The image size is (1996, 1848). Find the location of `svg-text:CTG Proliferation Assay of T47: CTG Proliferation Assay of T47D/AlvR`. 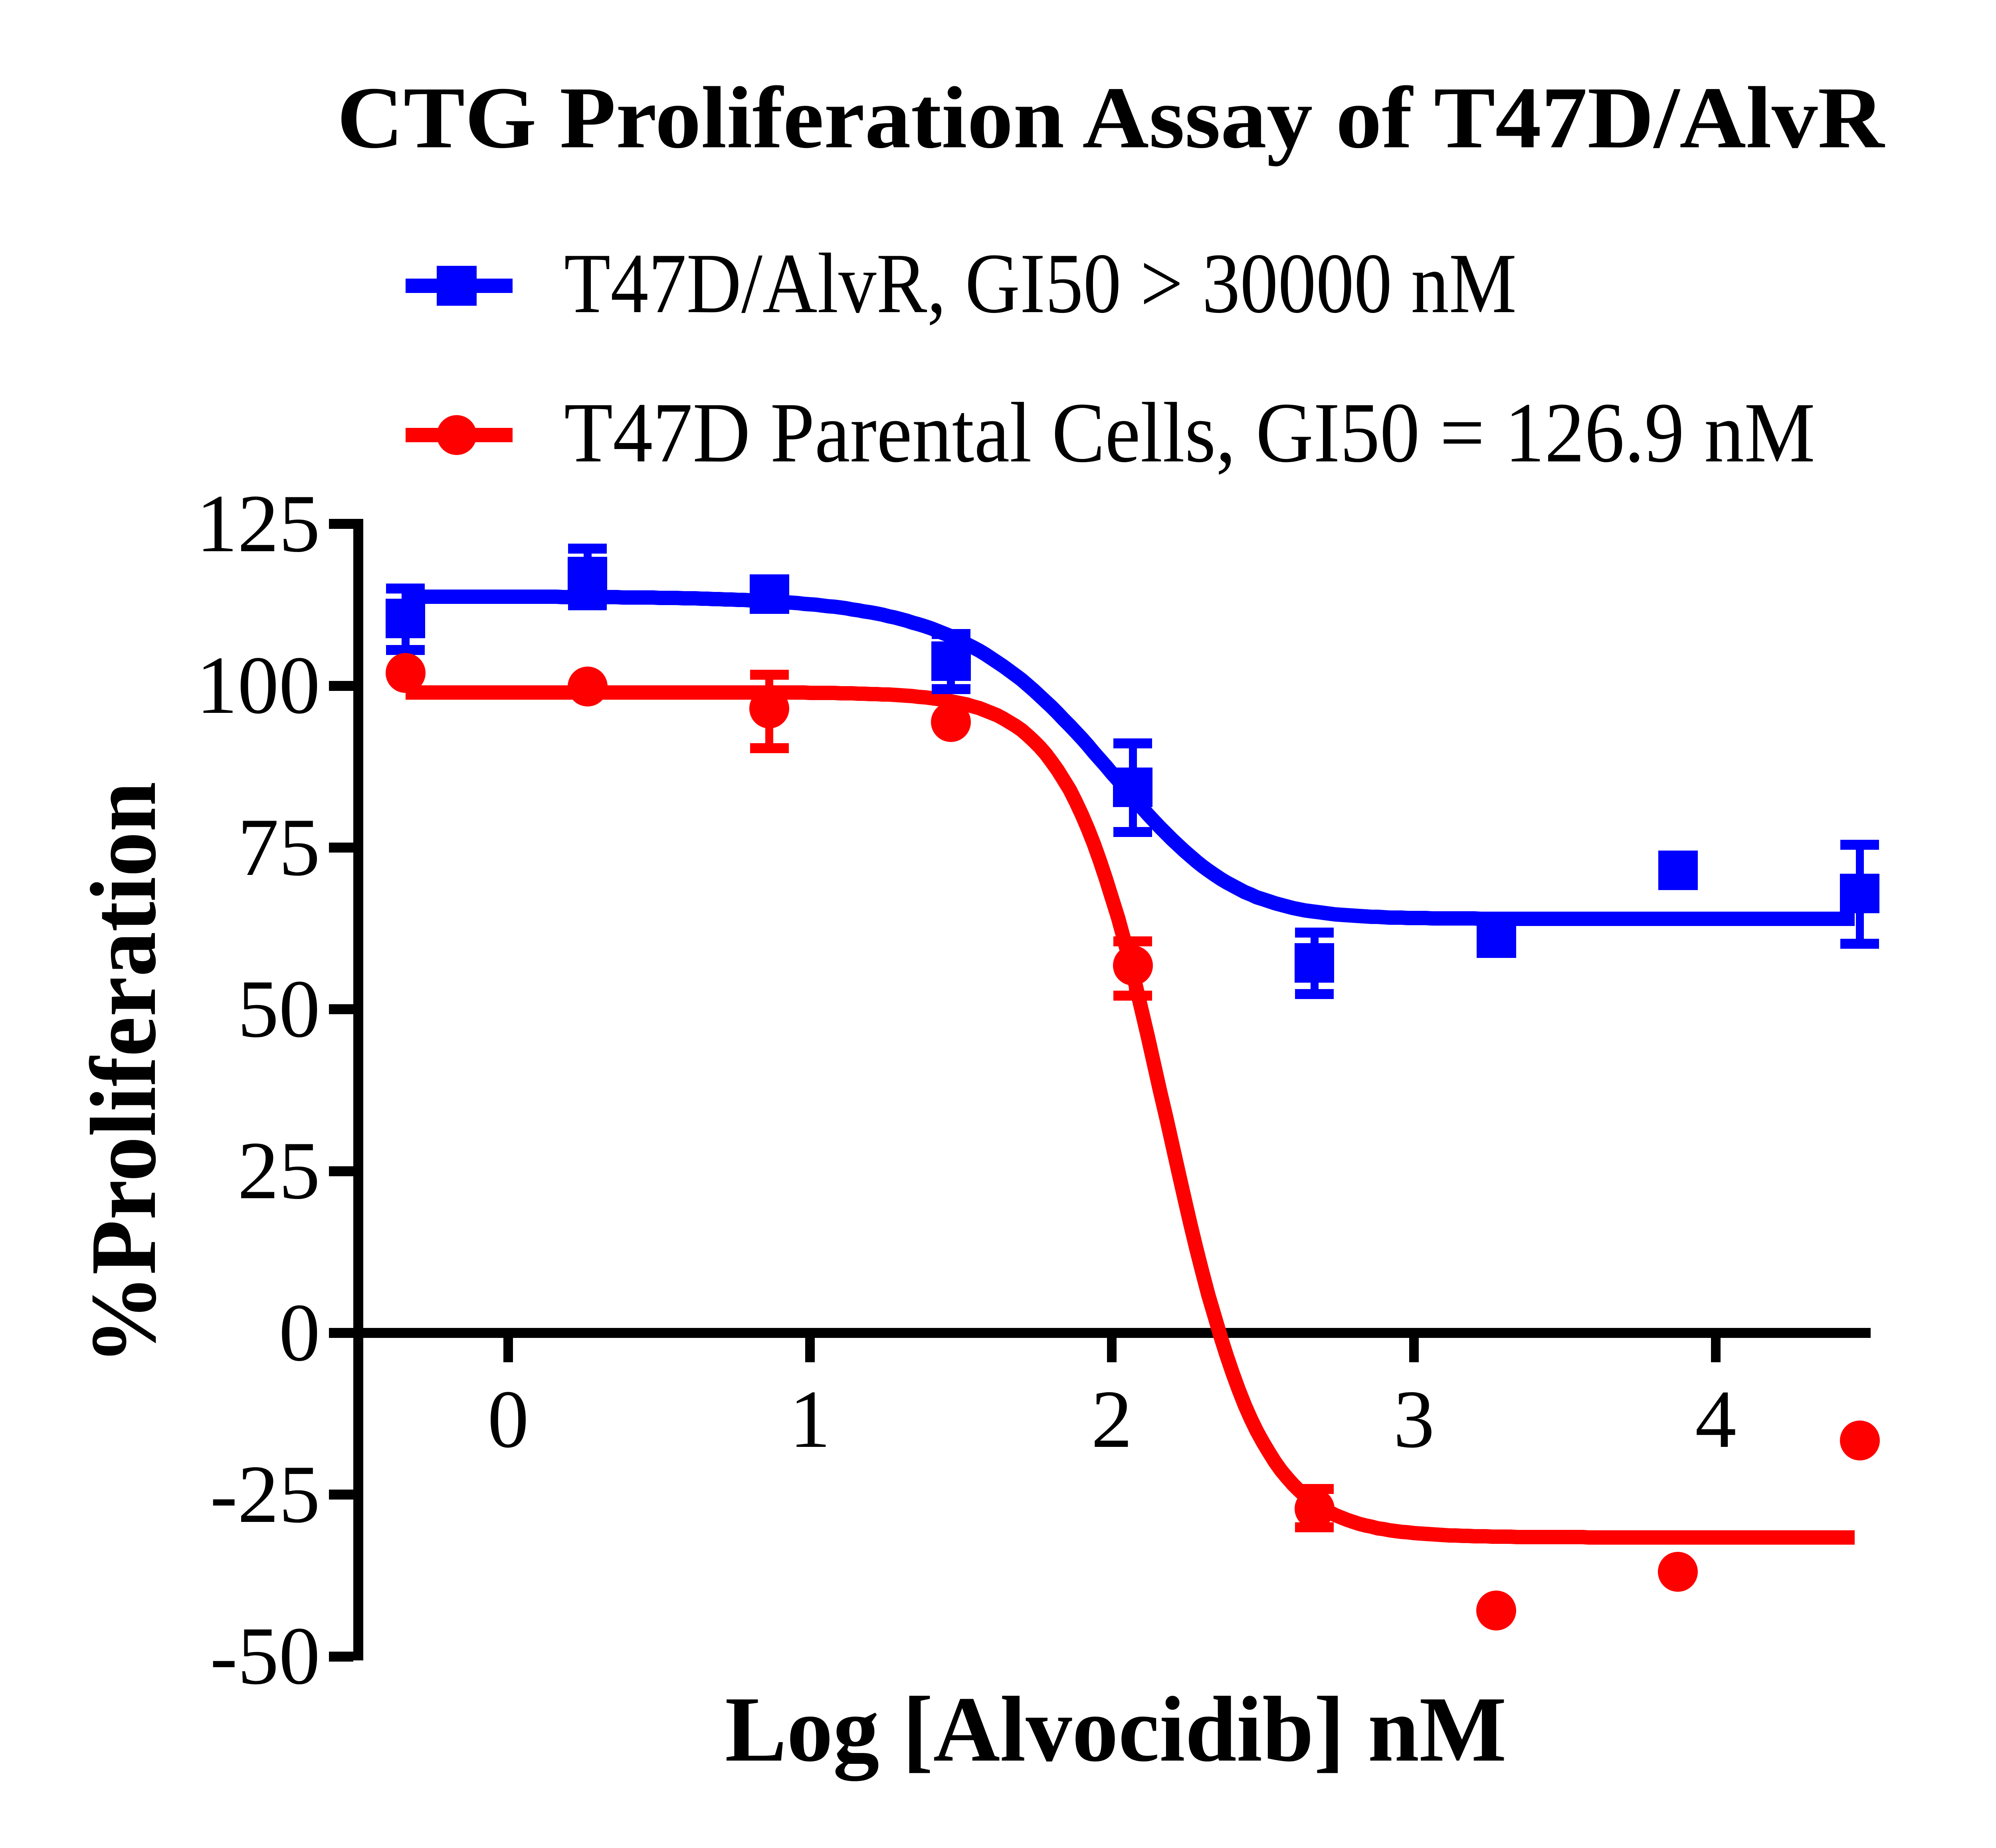

svg-text:CTG Proliferation Assay of T47: CTG Proliferation Assay of T47D/AlvR is located at coordinates (1111, 117).